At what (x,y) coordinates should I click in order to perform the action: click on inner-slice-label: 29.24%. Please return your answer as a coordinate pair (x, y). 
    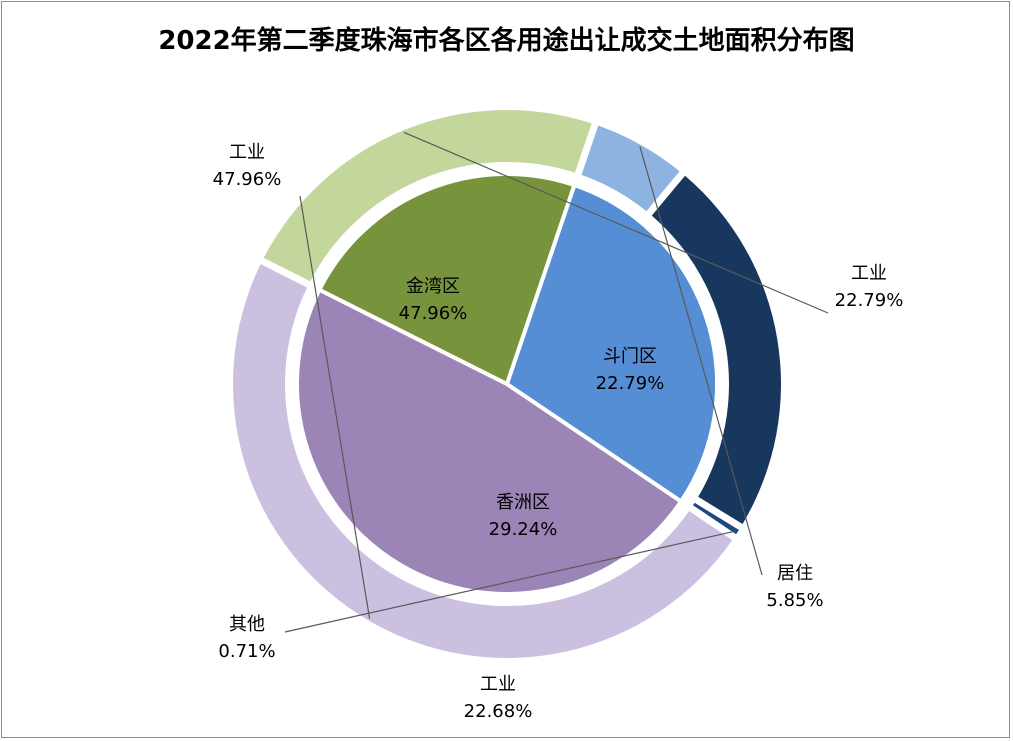
    Looking at the image, I should click on (523, 529).